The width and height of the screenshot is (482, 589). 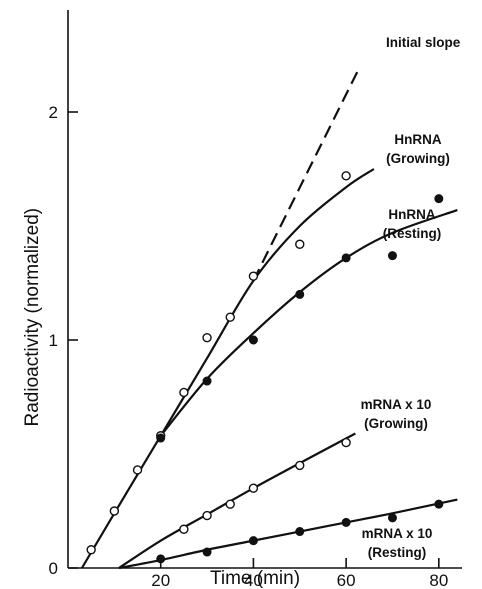 I want to click on x-tick-label: 40, so click(x=253, y=580).